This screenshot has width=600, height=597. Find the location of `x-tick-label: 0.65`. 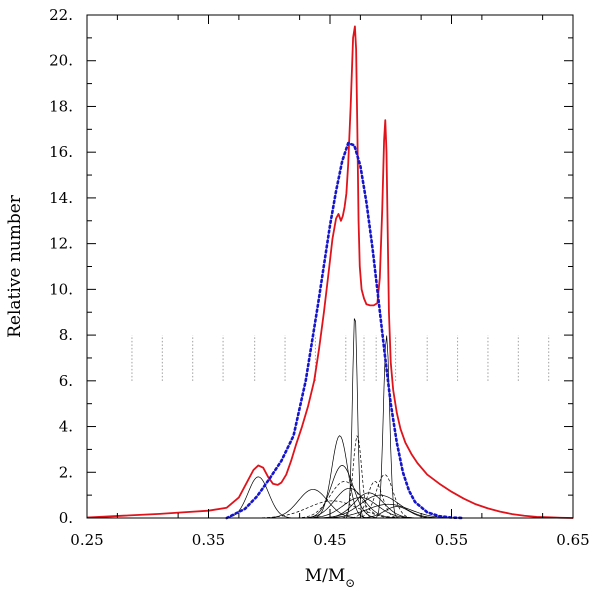

x-tick-label: 0.65 is located at coordinates (572, 540).